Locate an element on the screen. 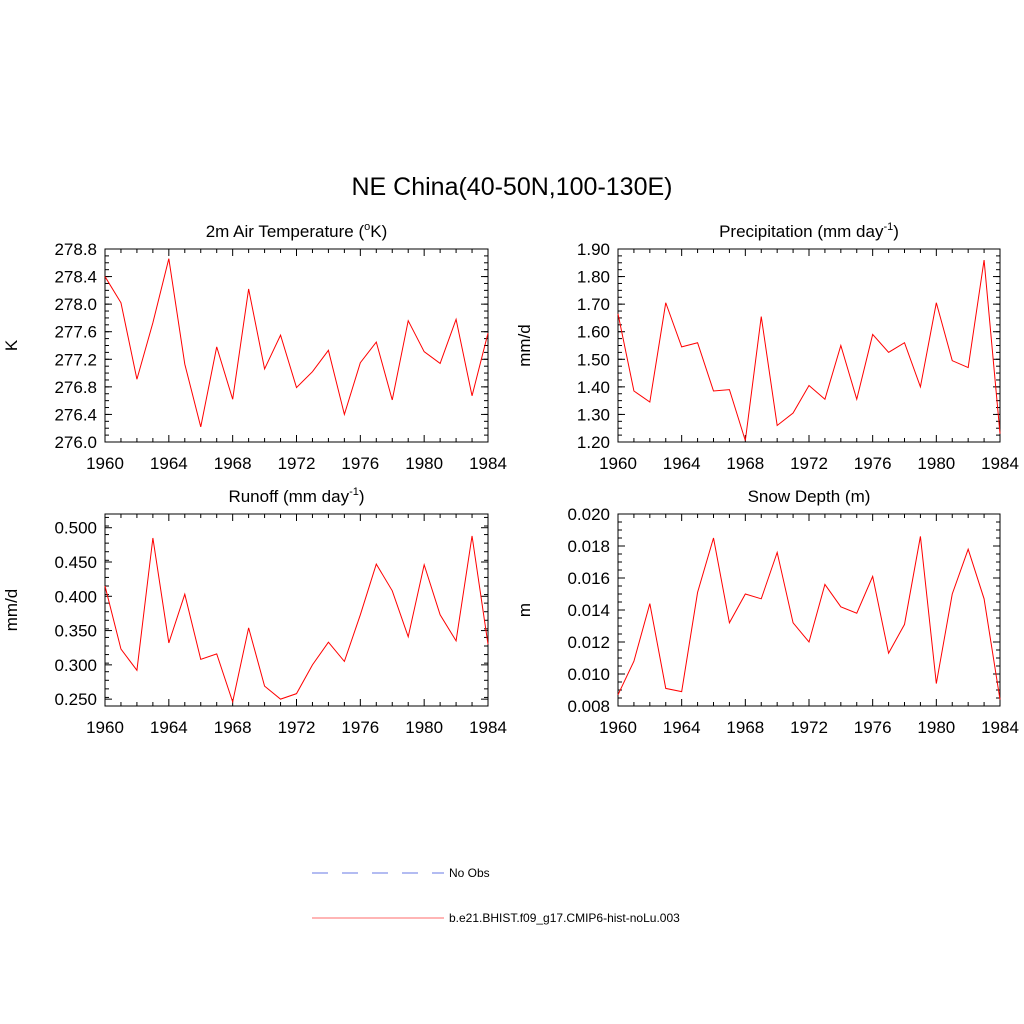 This screenshot has height=1024, width=1024. legend-label-no-obs: No Obs is located at coordinates (469, 873).